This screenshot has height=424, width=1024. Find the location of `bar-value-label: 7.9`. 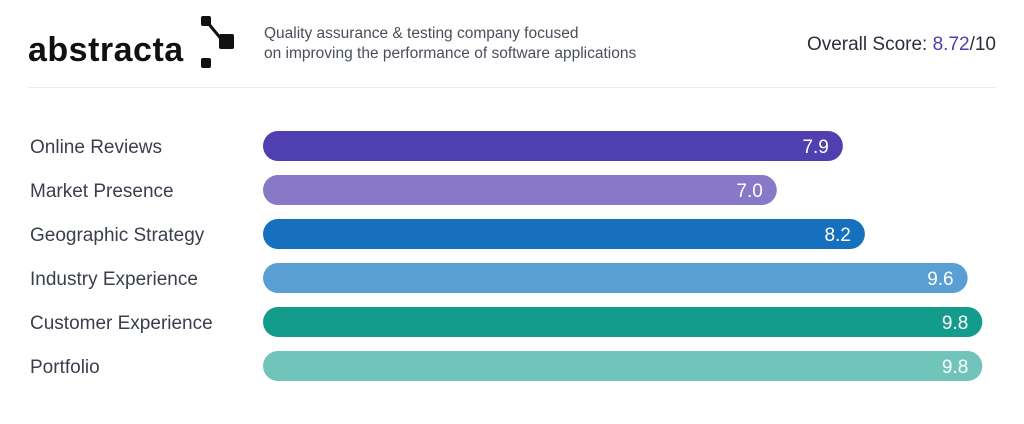

bar-value-label: 7.9 is located at coordinates (815, 147).